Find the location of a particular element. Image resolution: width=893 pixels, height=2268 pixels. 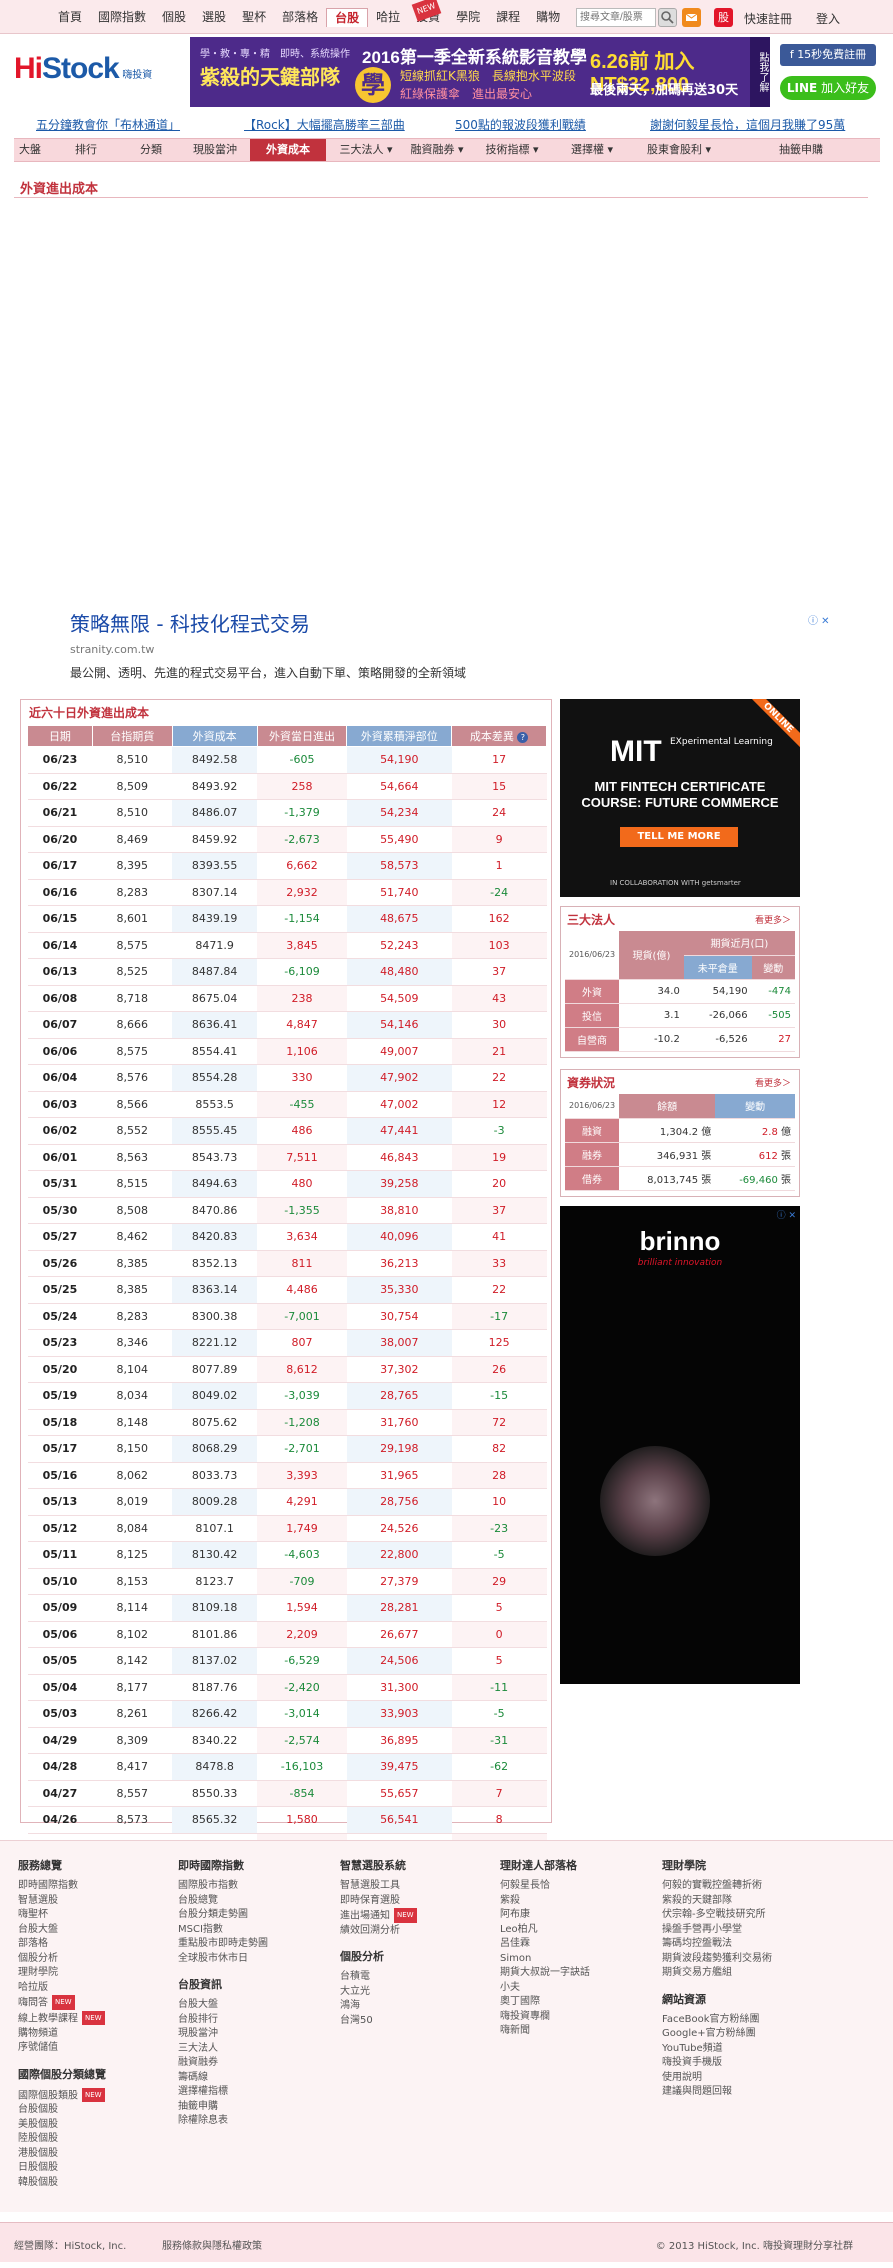

footer-link: 個股分析 is located at coordinates (38, 1958).